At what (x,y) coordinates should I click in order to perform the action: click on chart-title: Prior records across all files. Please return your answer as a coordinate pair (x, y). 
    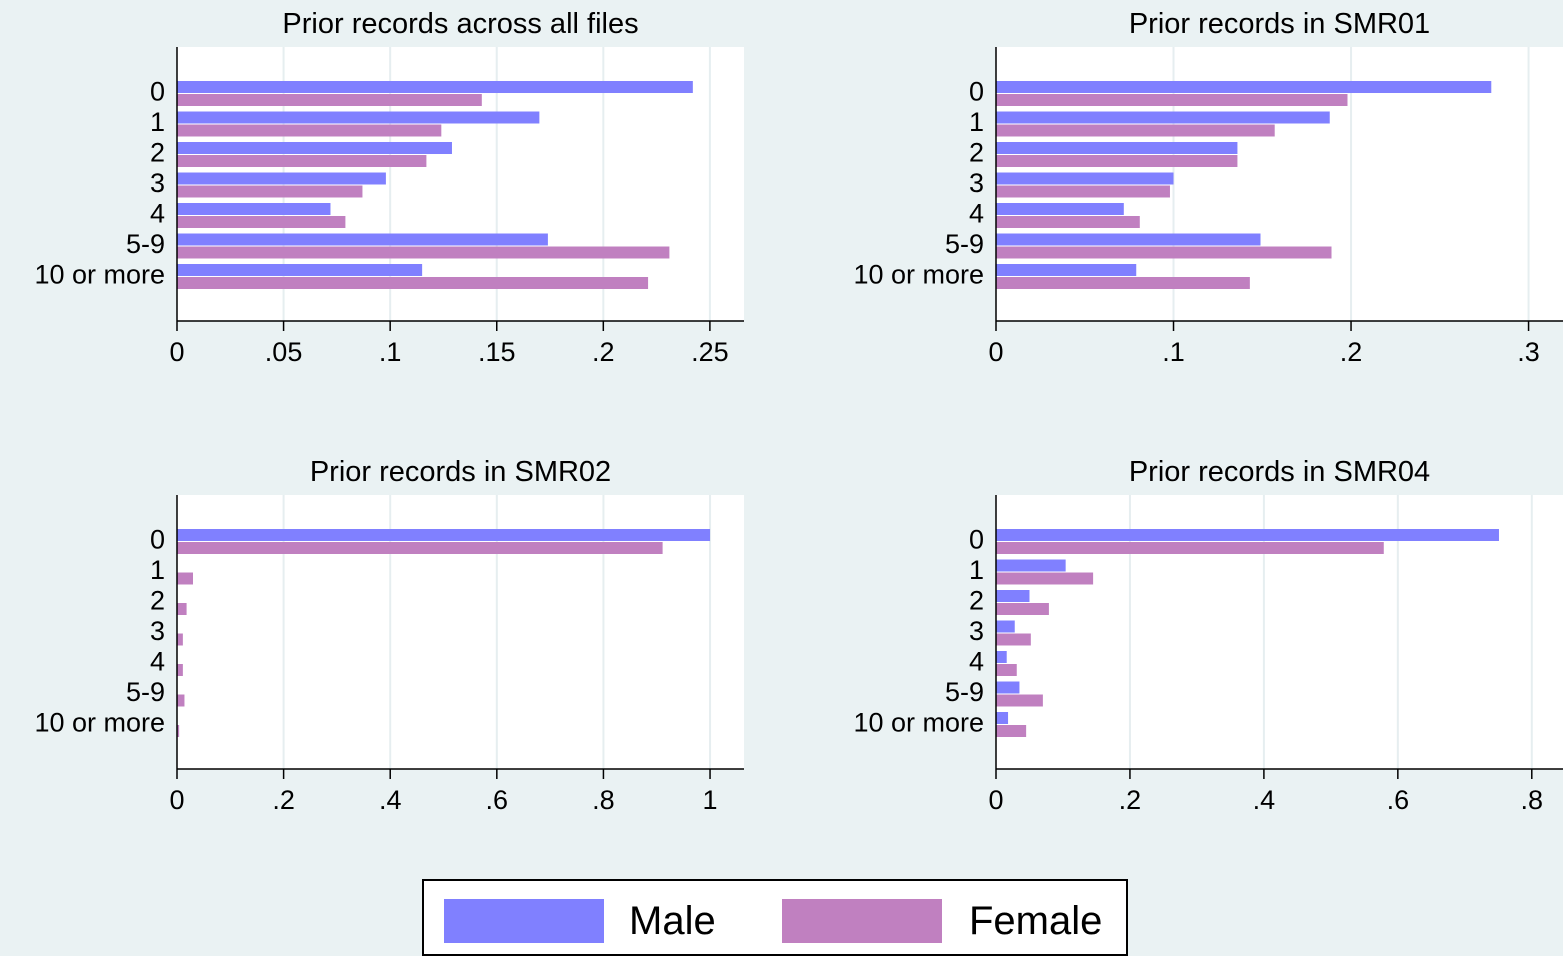
    Looking at the image, I should click on (460, 24).